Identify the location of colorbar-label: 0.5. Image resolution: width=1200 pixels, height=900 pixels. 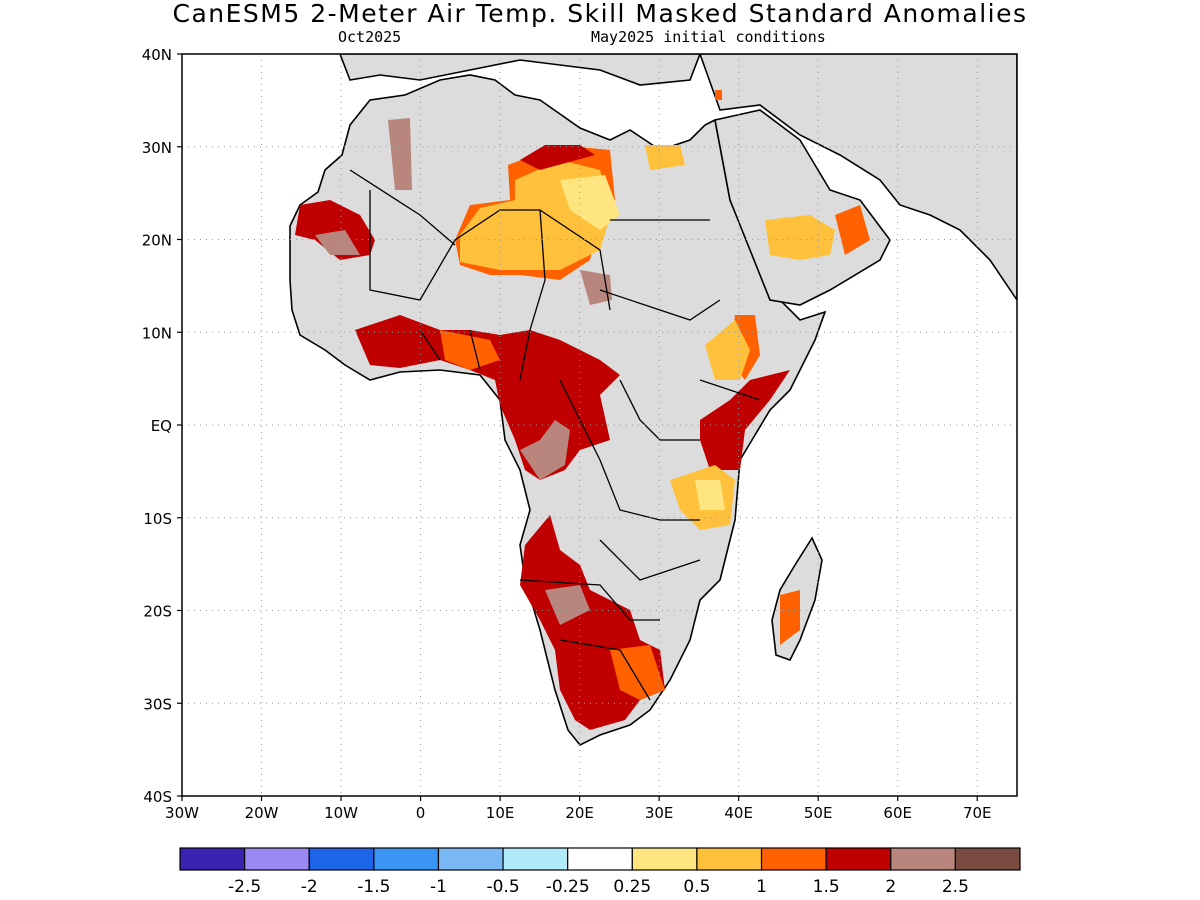
(696, 887).